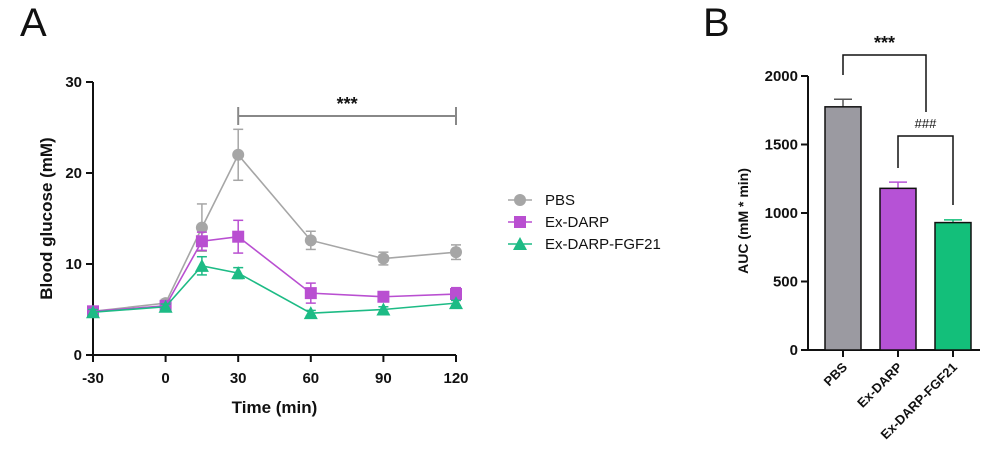 The image size is (1000, 472). What do you see at coordinates (33, 23) in the screenshot?
I see `panel-a-label: A` at bounding box center [33, 23].